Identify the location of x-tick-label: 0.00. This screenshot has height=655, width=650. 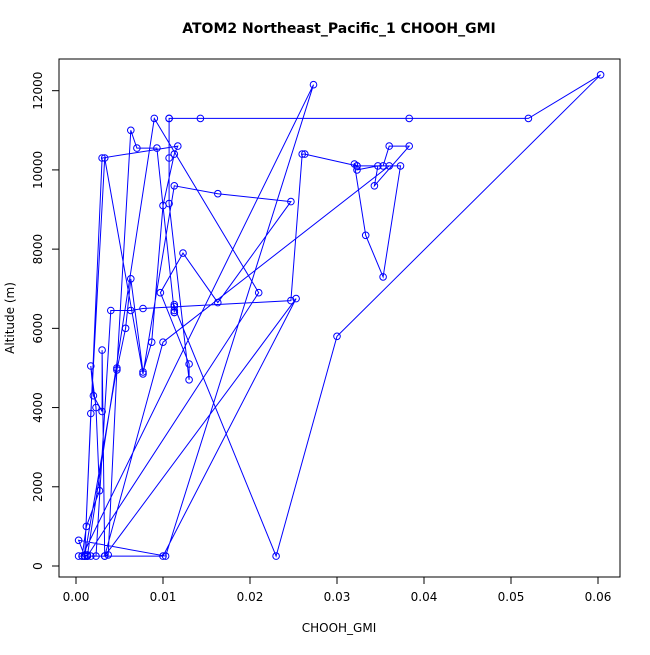
(76, 597).